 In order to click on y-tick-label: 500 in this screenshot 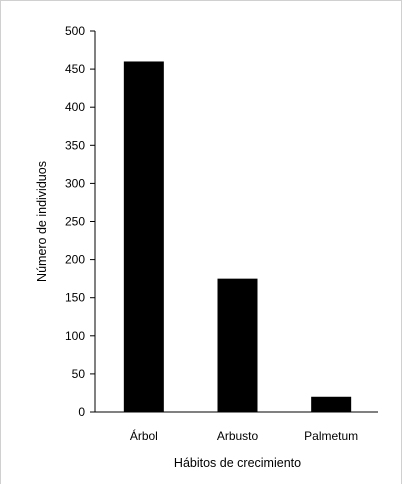, I will do `click(75, 31)`.